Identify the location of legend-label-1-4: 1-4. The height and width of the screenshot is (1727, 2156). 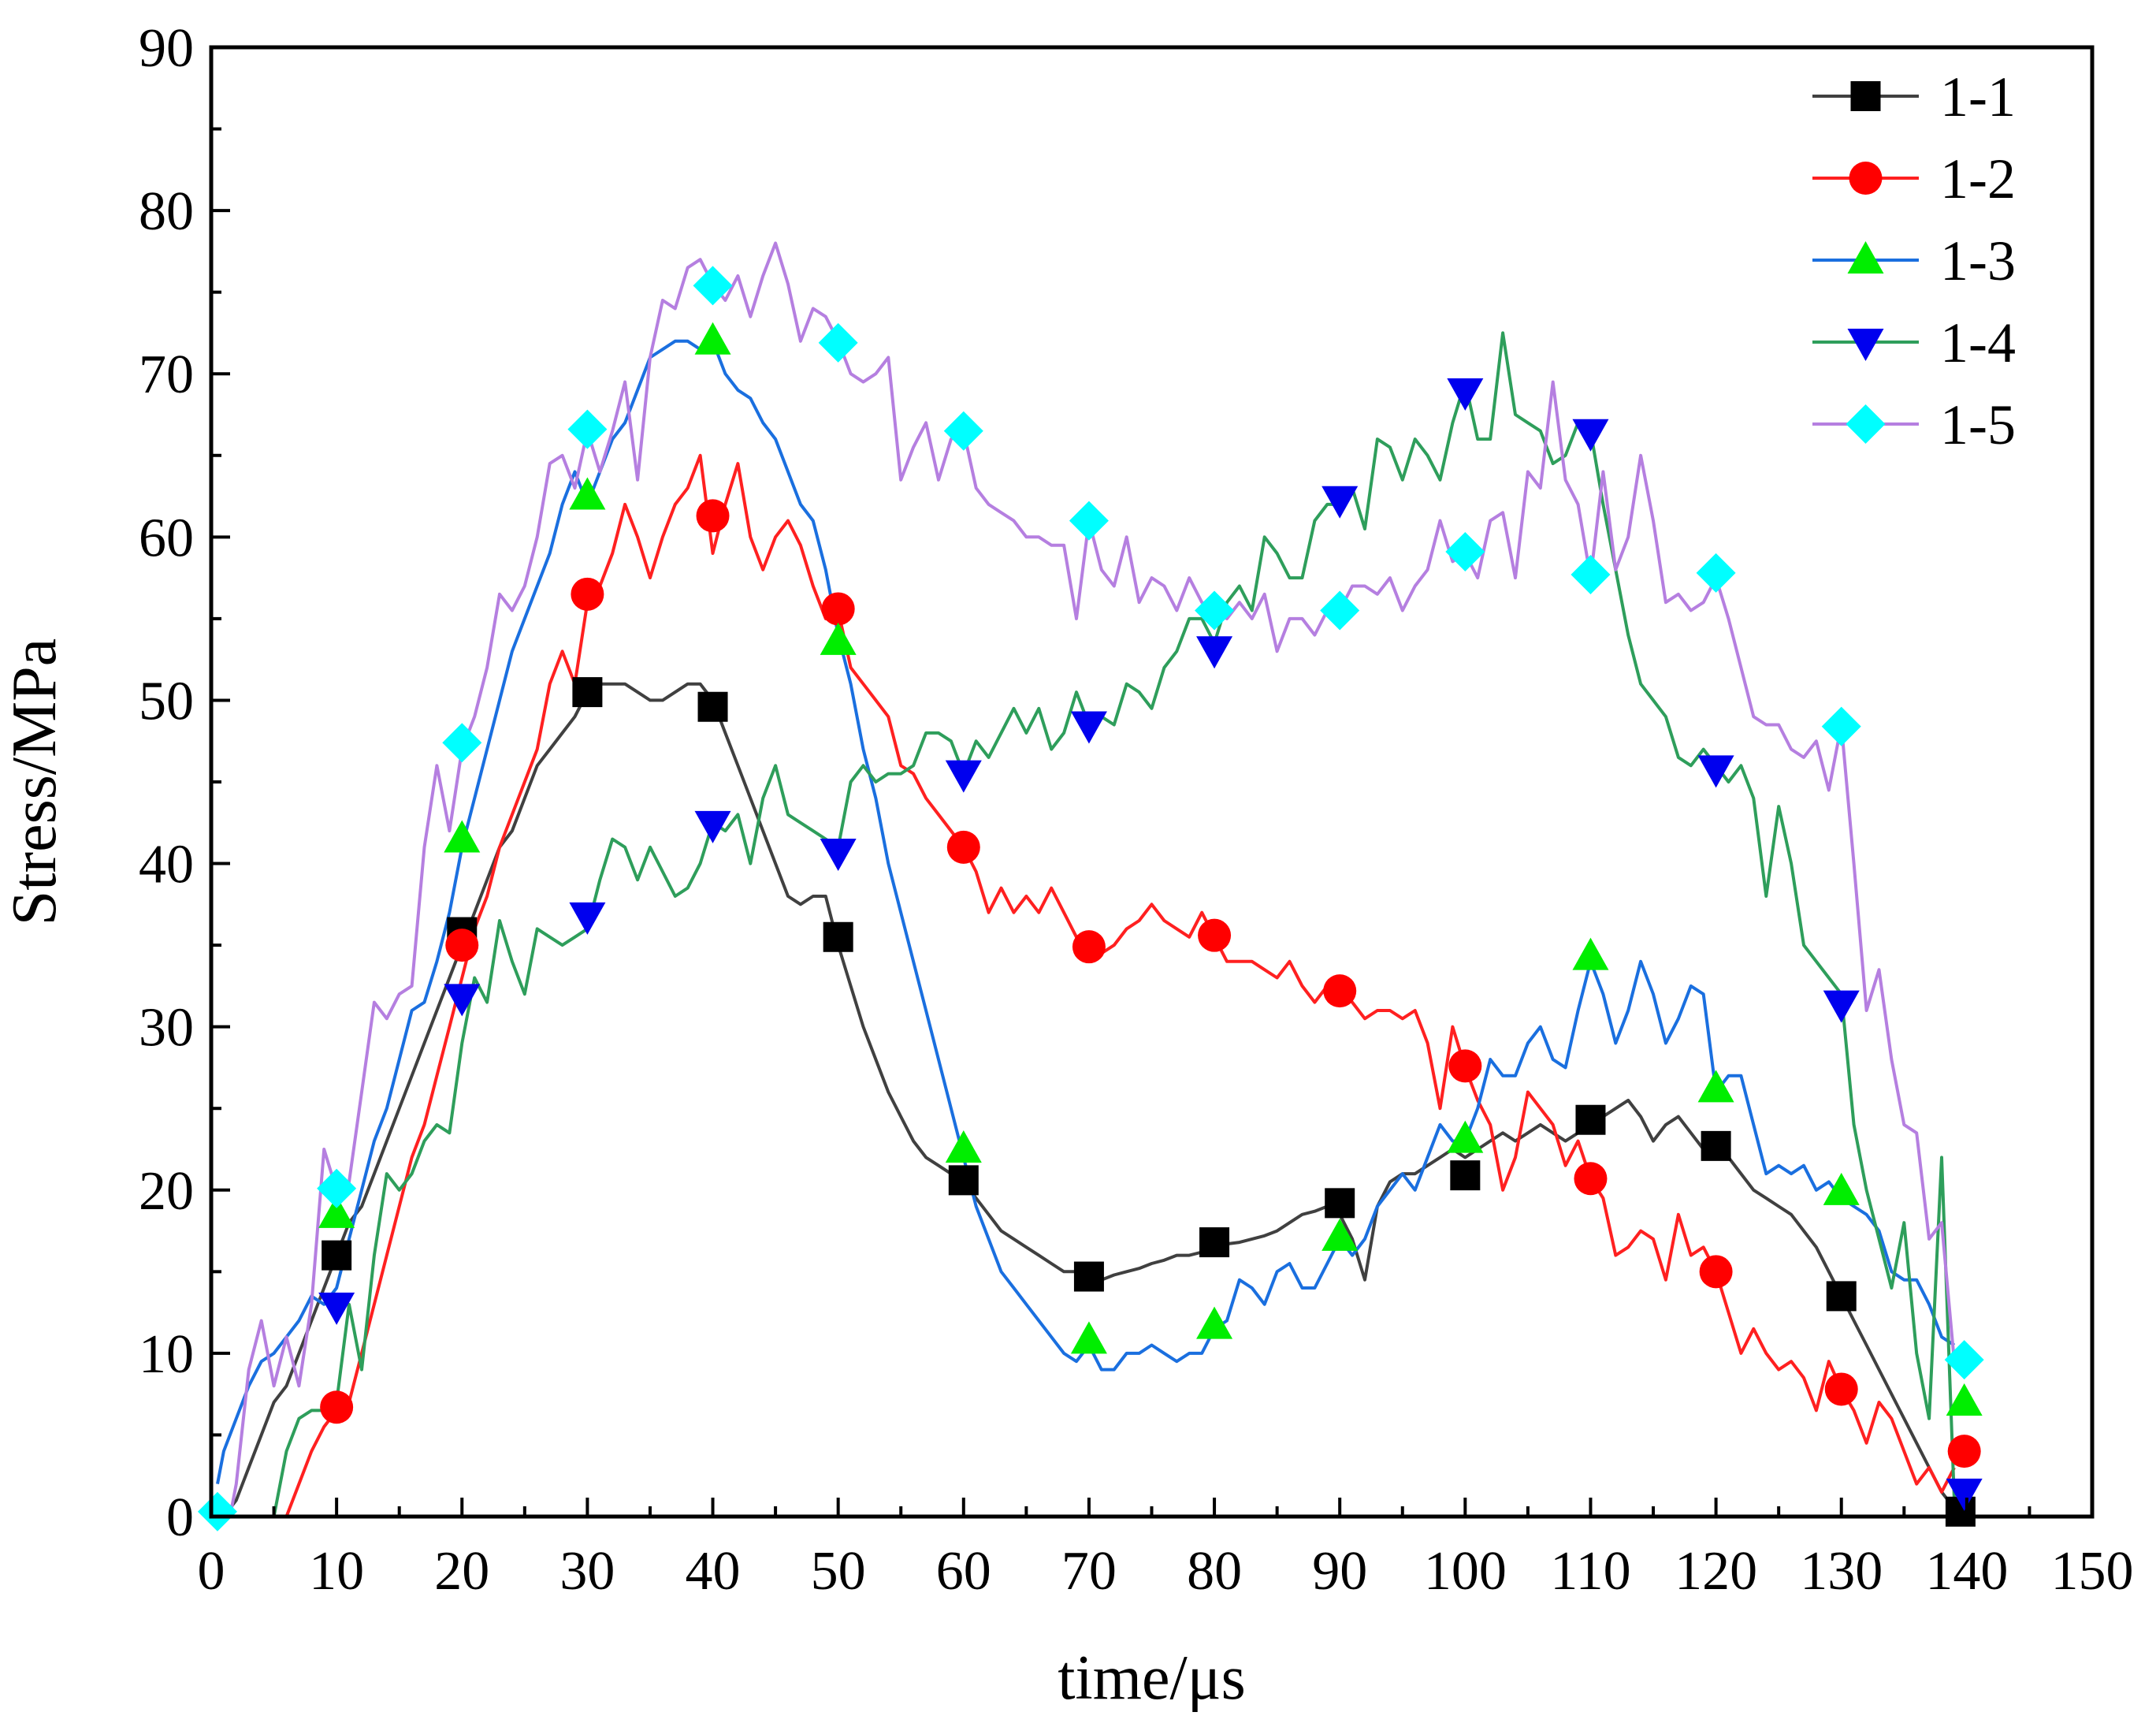
(1978, 342).